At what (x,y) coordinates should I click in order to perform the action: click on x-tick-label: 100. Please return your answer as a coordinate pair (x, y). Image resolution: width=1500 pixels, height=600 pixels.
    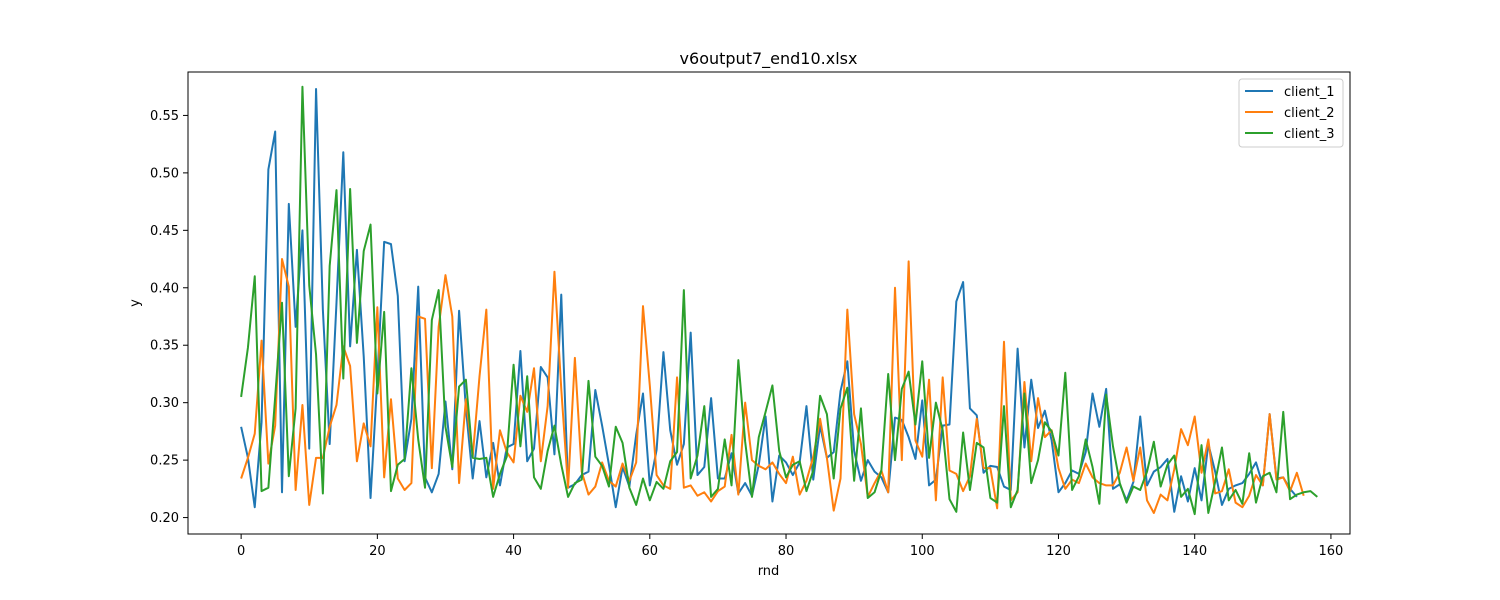
    Looking at the image, I should click on (922, 551).